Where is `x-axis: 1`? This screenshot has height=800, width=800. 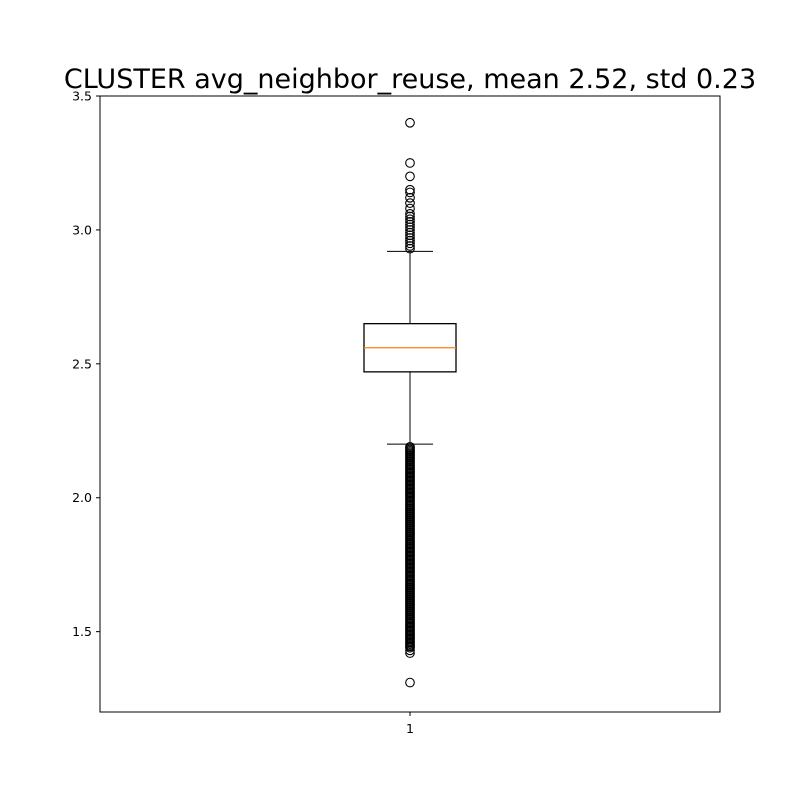 x-axis: 1 is located at coordinates (410, 724).